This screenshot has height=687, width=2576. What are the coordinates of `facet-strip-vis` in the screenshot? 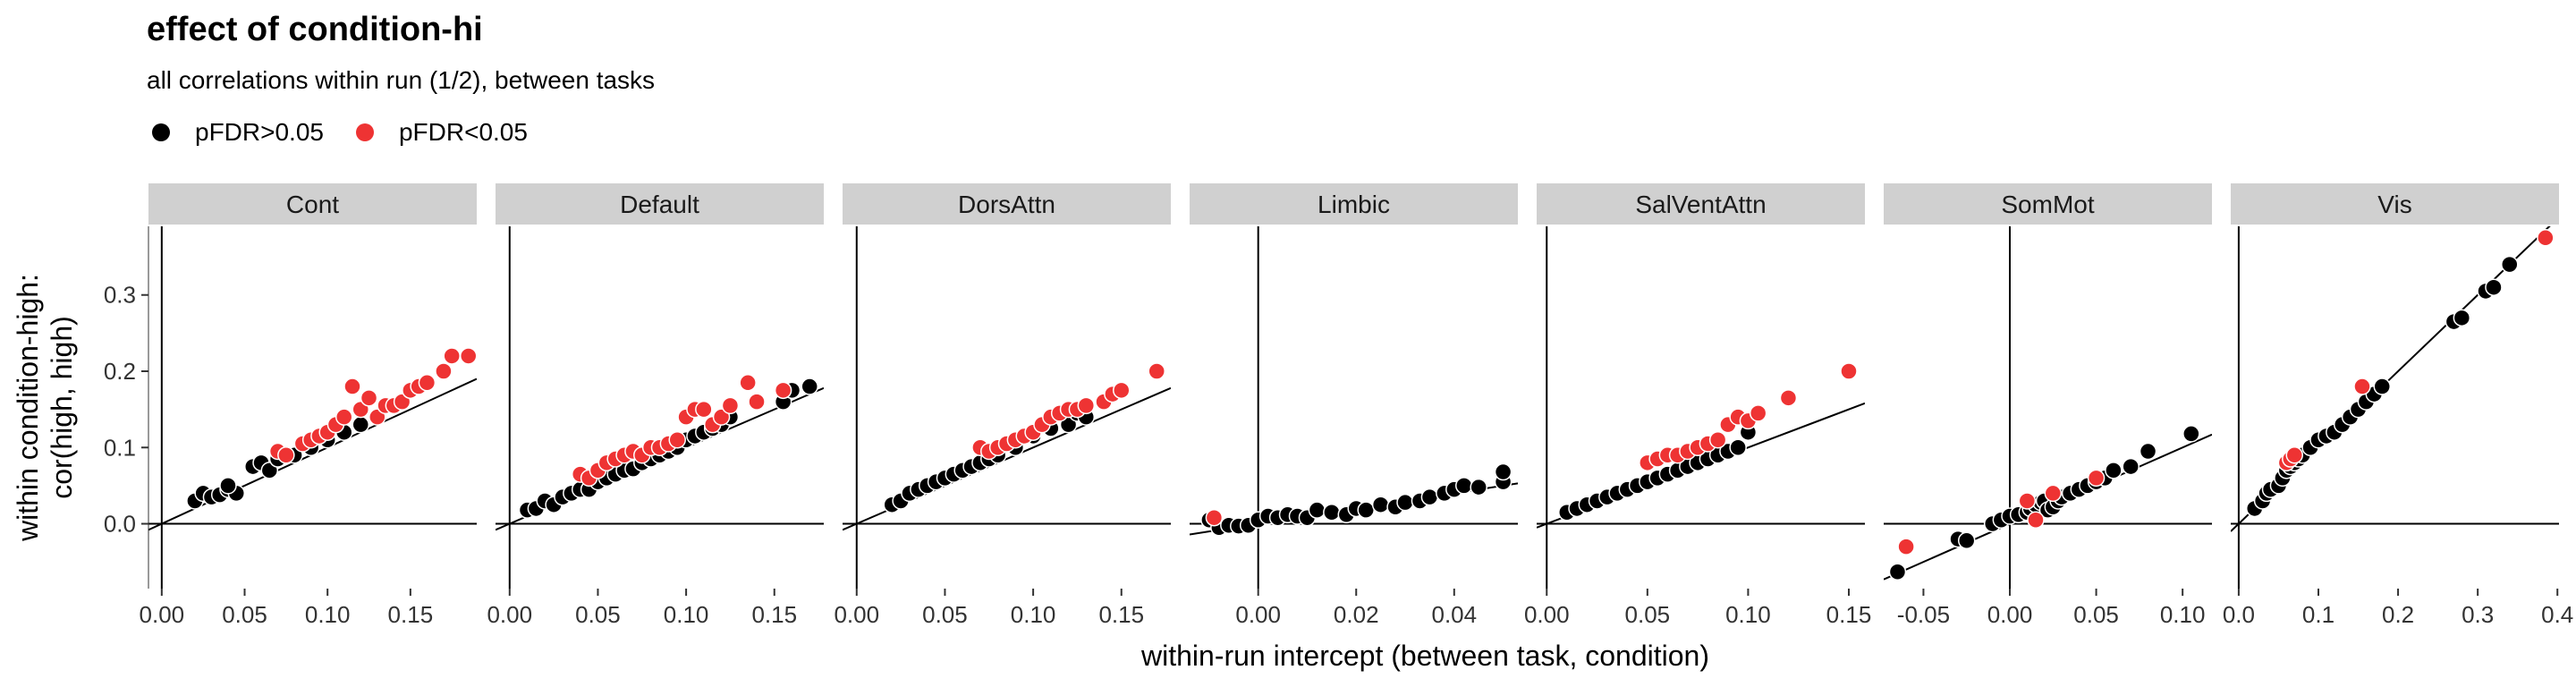 It's located at (2395, 204).